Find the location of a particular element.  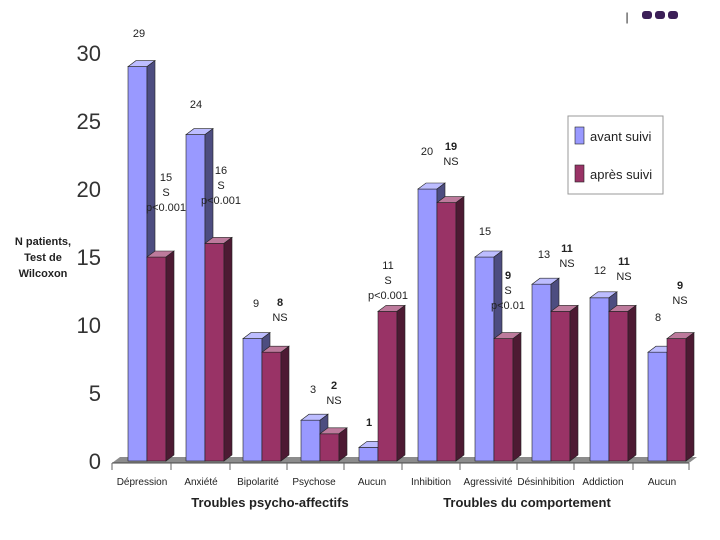

y-tick-label: 5 is located at coordinates (95, 393).